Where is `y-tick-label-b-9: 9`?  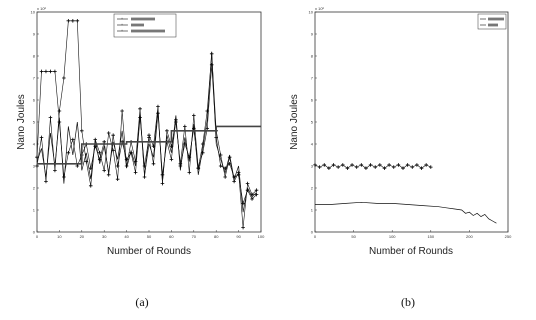 y-tick-label-b-9: 9 is located at coordinates (312, 33).